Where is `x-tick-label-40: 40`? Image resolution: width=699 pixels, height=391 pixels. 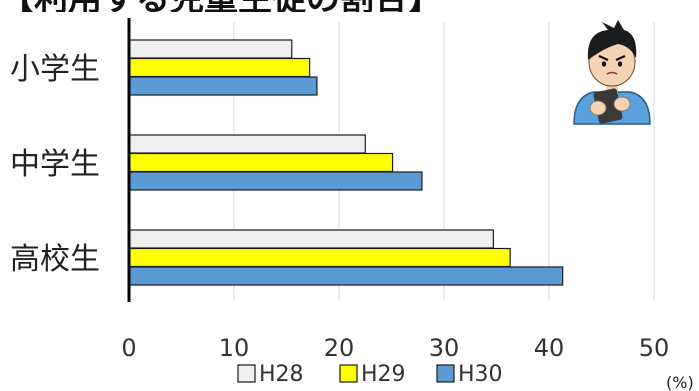
x-tick-label-40: 40 is located at coordinates (549, 348).